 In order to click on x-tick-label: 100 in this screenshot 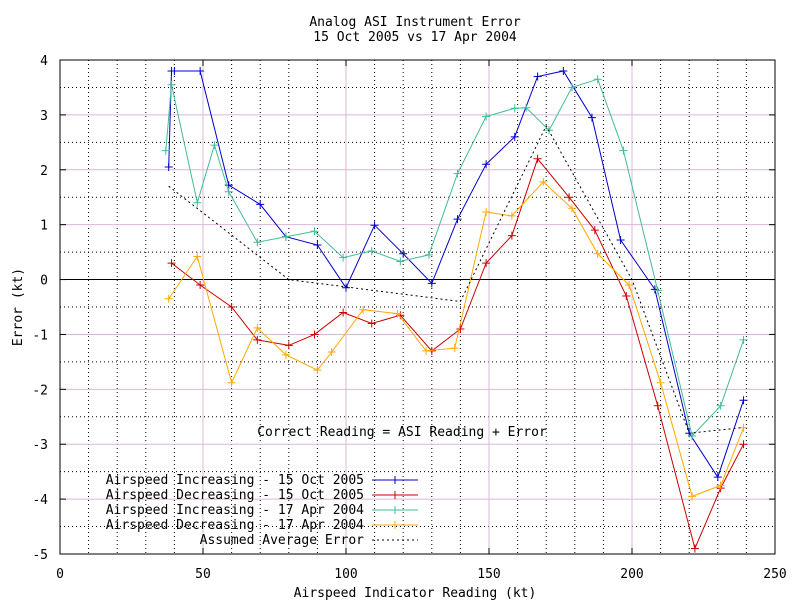, I will do `click(345, 574)`.